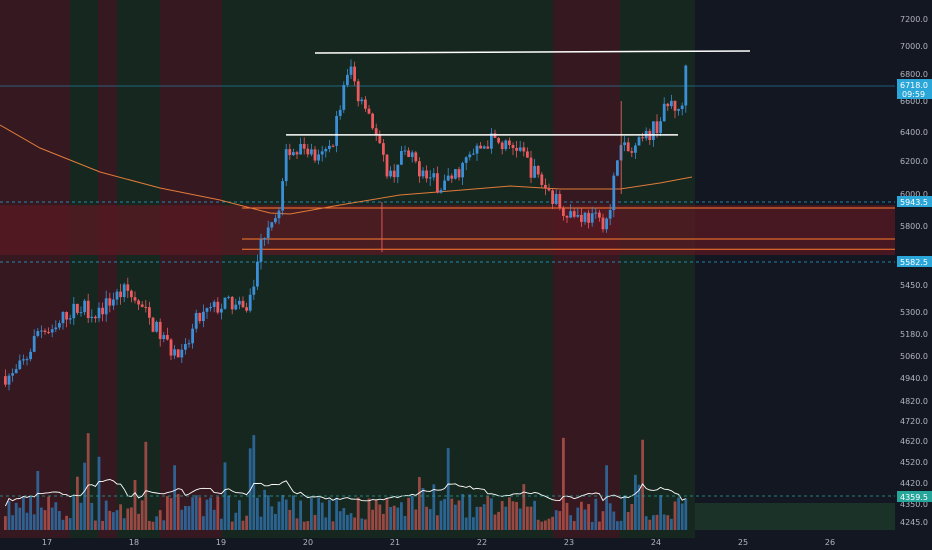 This screenshot has width=932, height=550. What do you see at coordinates (914, 421) in the screenshot?
I see `price-tick-label: 4720.0` at bounding box center [914, 421].